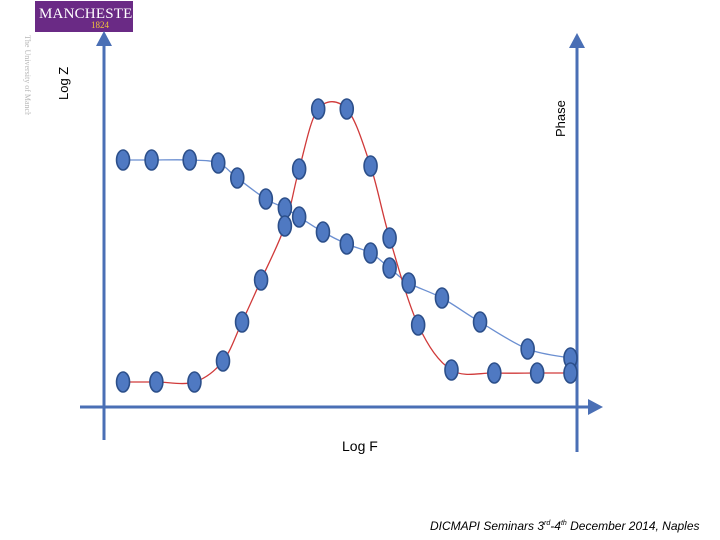 The height and width of the screenshot is (540, 720). I want to click on footer-prefix: DICMAPI Seminars 3, so click(487, 526).